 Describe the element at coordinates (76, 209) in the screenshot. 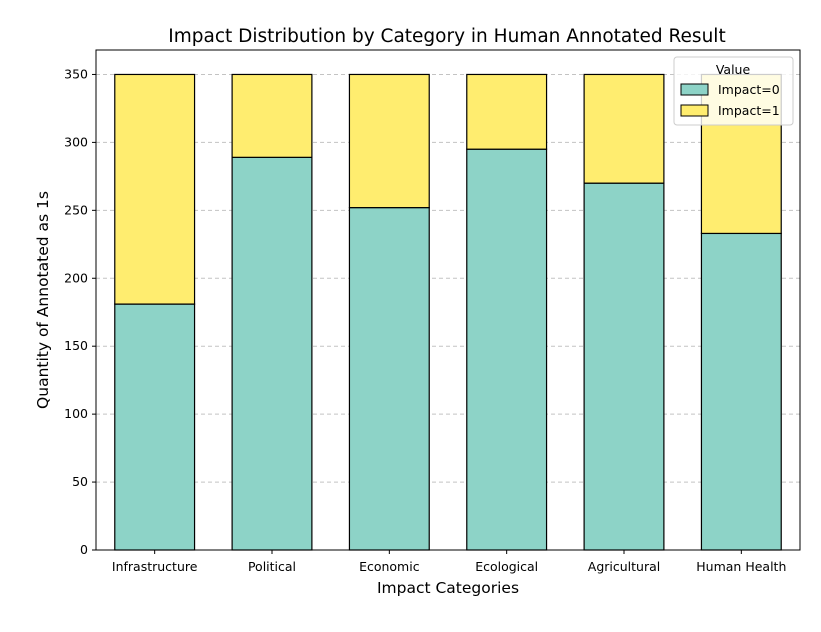

I see `y-tick-label: 250` at that location.